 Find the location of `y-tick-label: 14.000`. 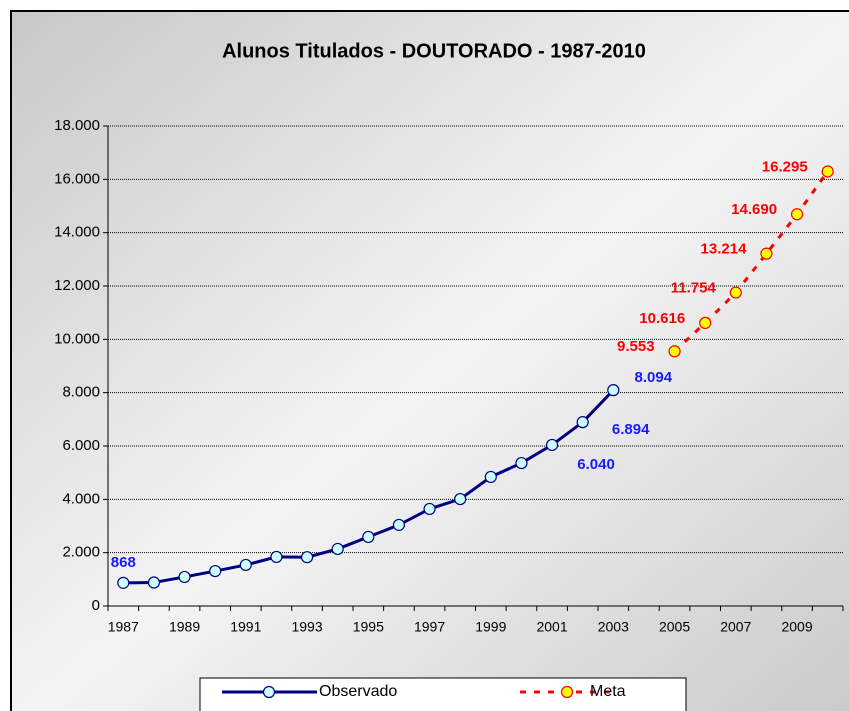

y-tick-label: 14.000 is located at coordinates (77, 232).